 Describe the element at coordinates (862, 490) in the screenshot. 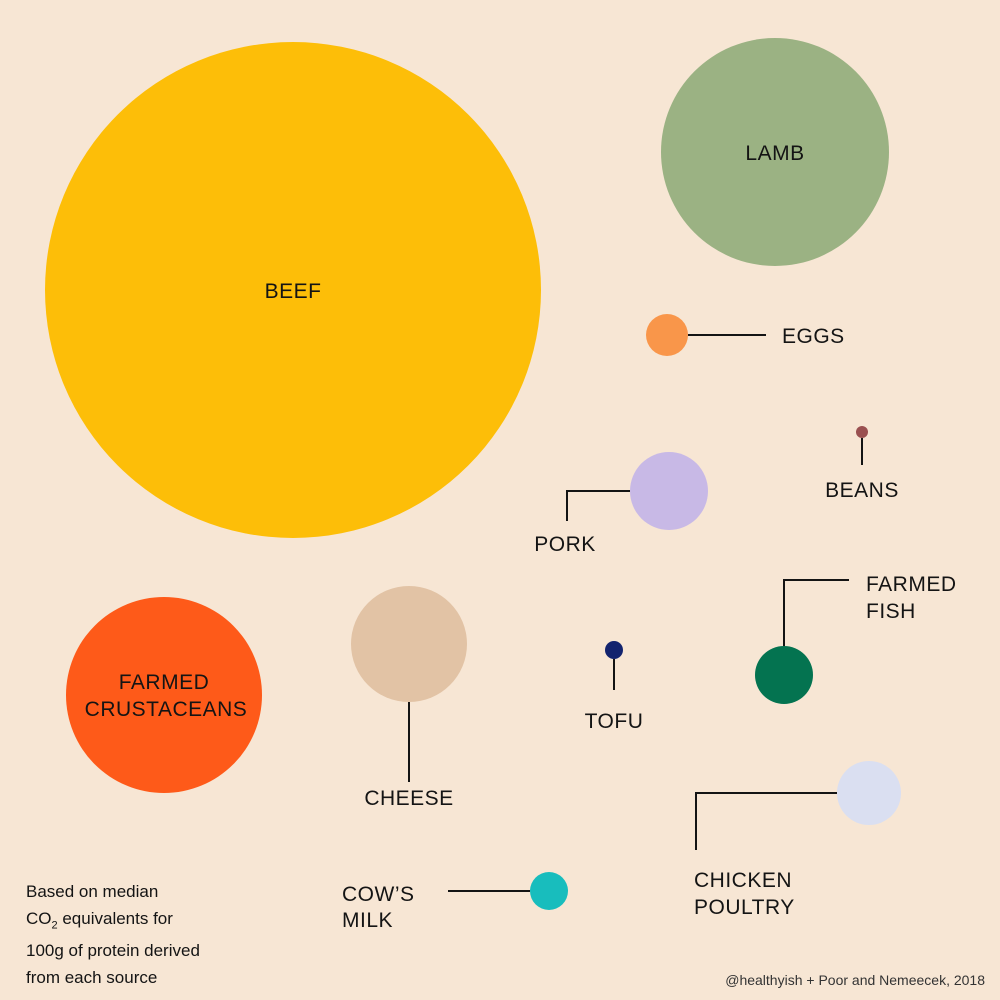

I see `label-beans: BEANS` at that location.